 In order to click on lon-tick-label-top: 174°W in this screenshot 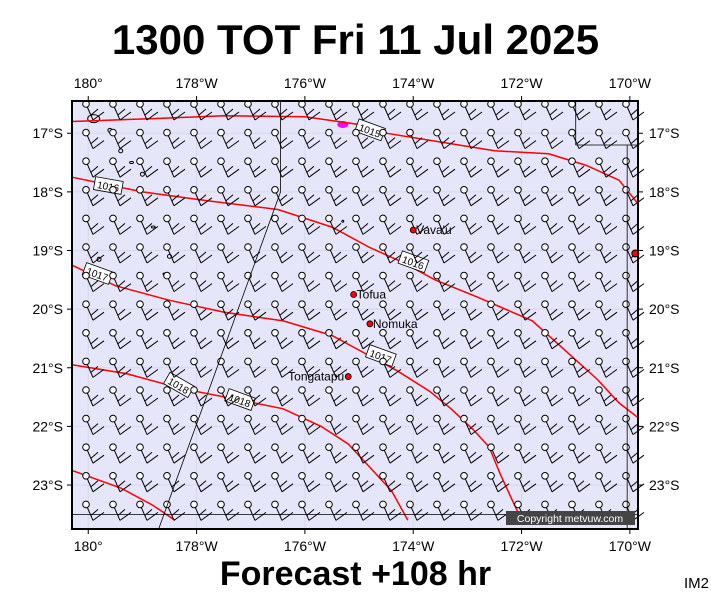, I will do `click(413, 83)`.